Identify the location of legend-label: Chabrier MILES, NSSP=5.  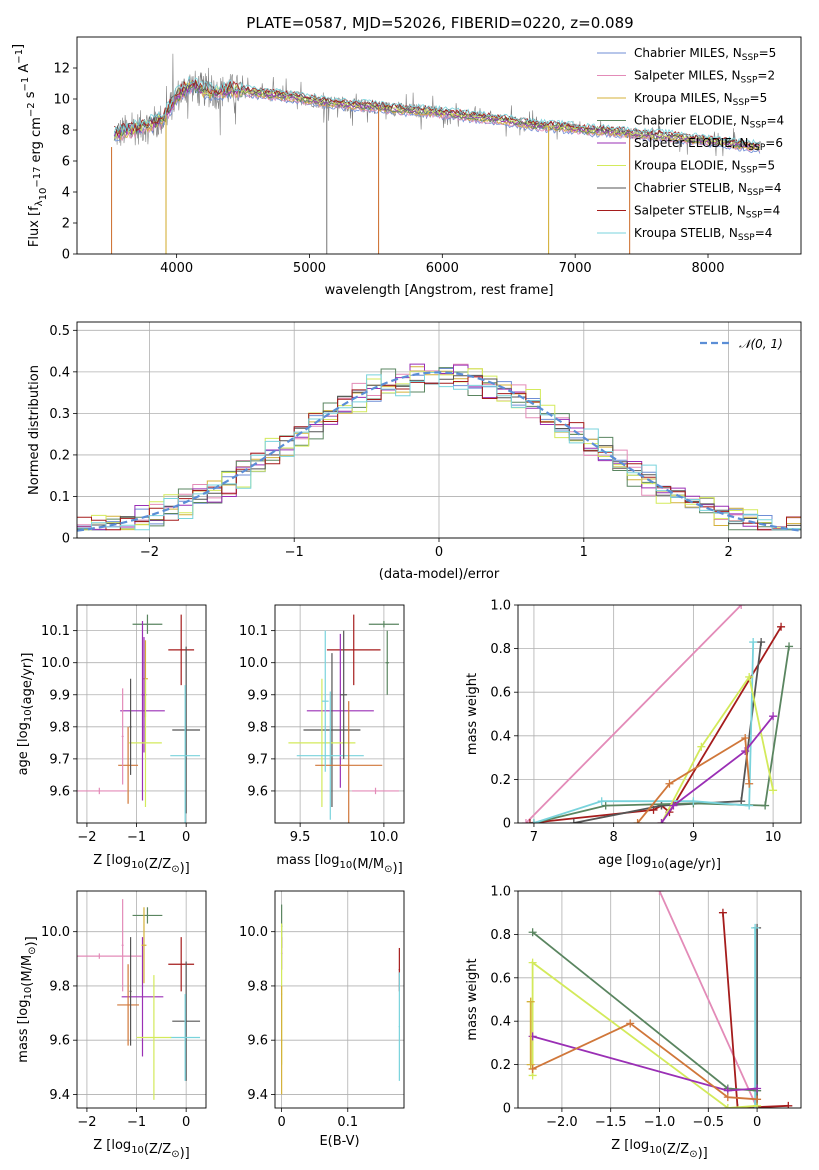
(705, 54).